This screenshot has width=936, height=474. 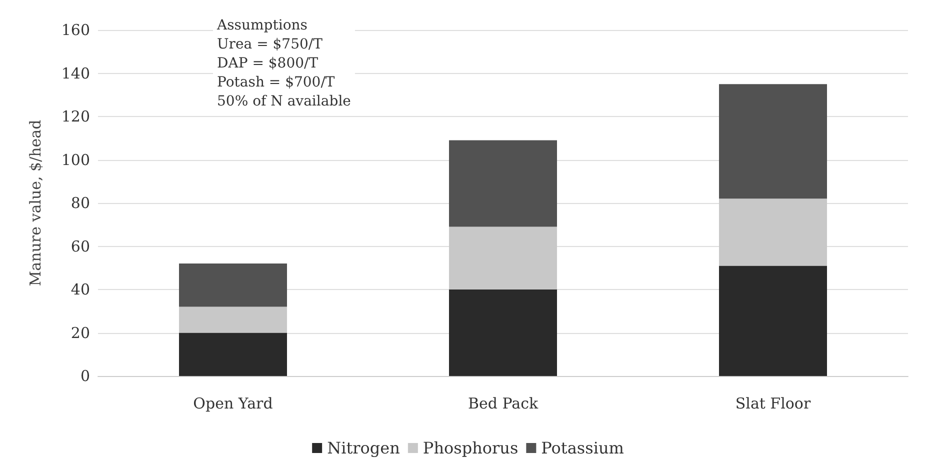 What do you see at coordinates (80, 333) in the screenshot?
I see `y-tick-label: 20` at bounding box center [80, 333].